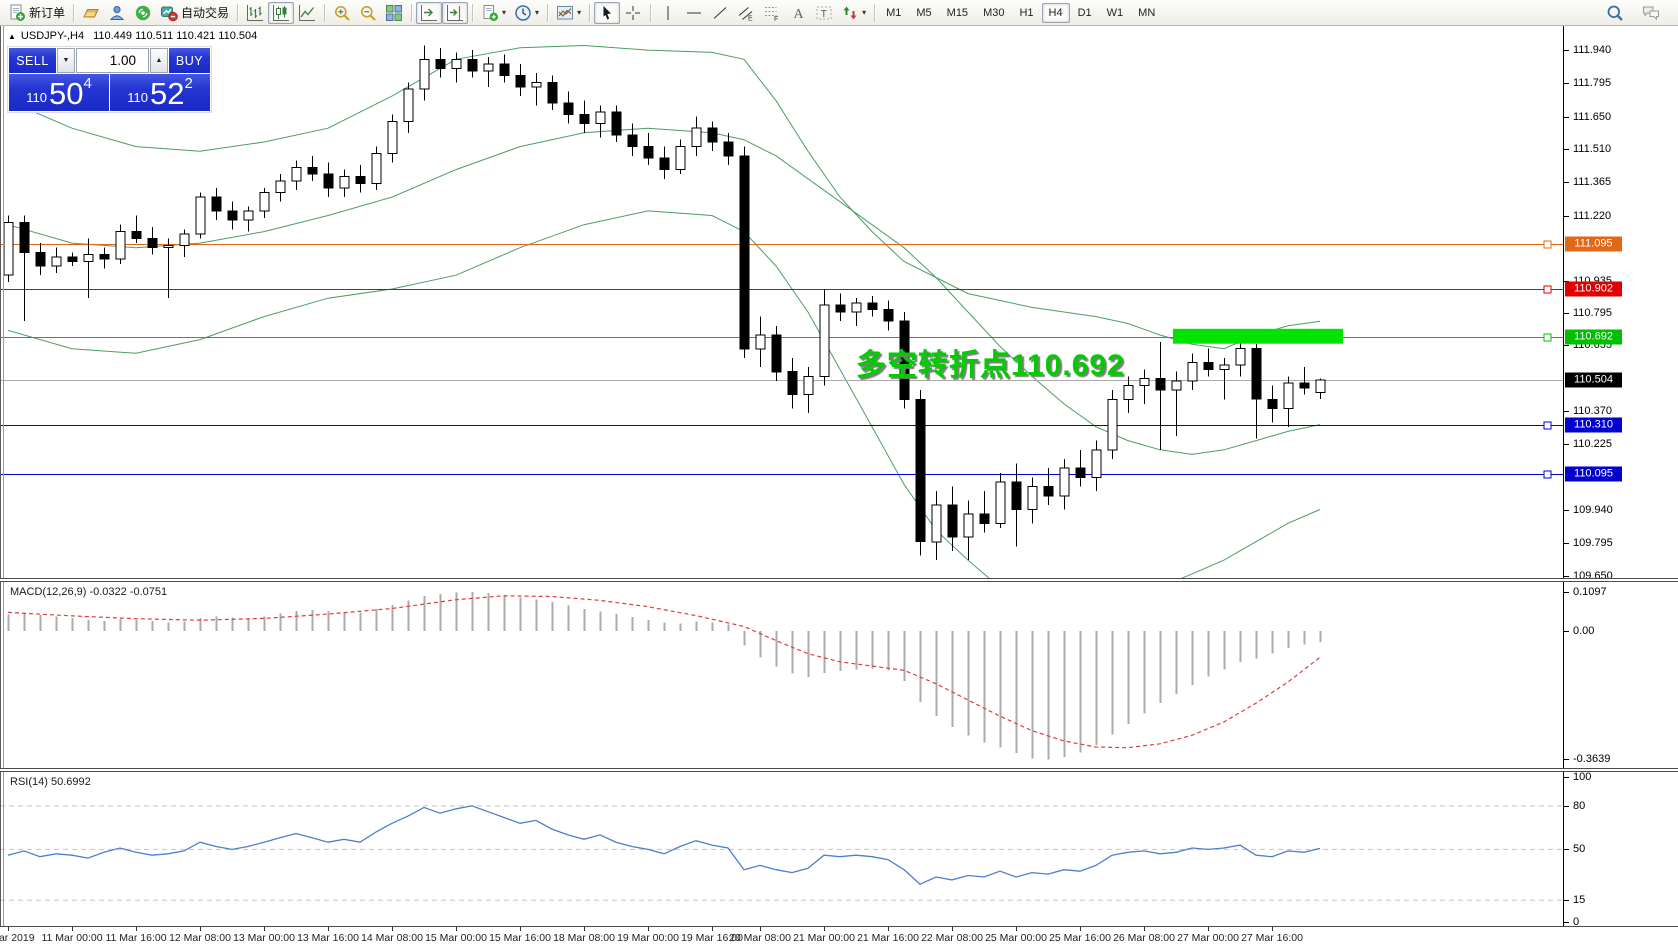  I want to click on time-axis-label: 19 Mar 00:00, so click(648, 938).